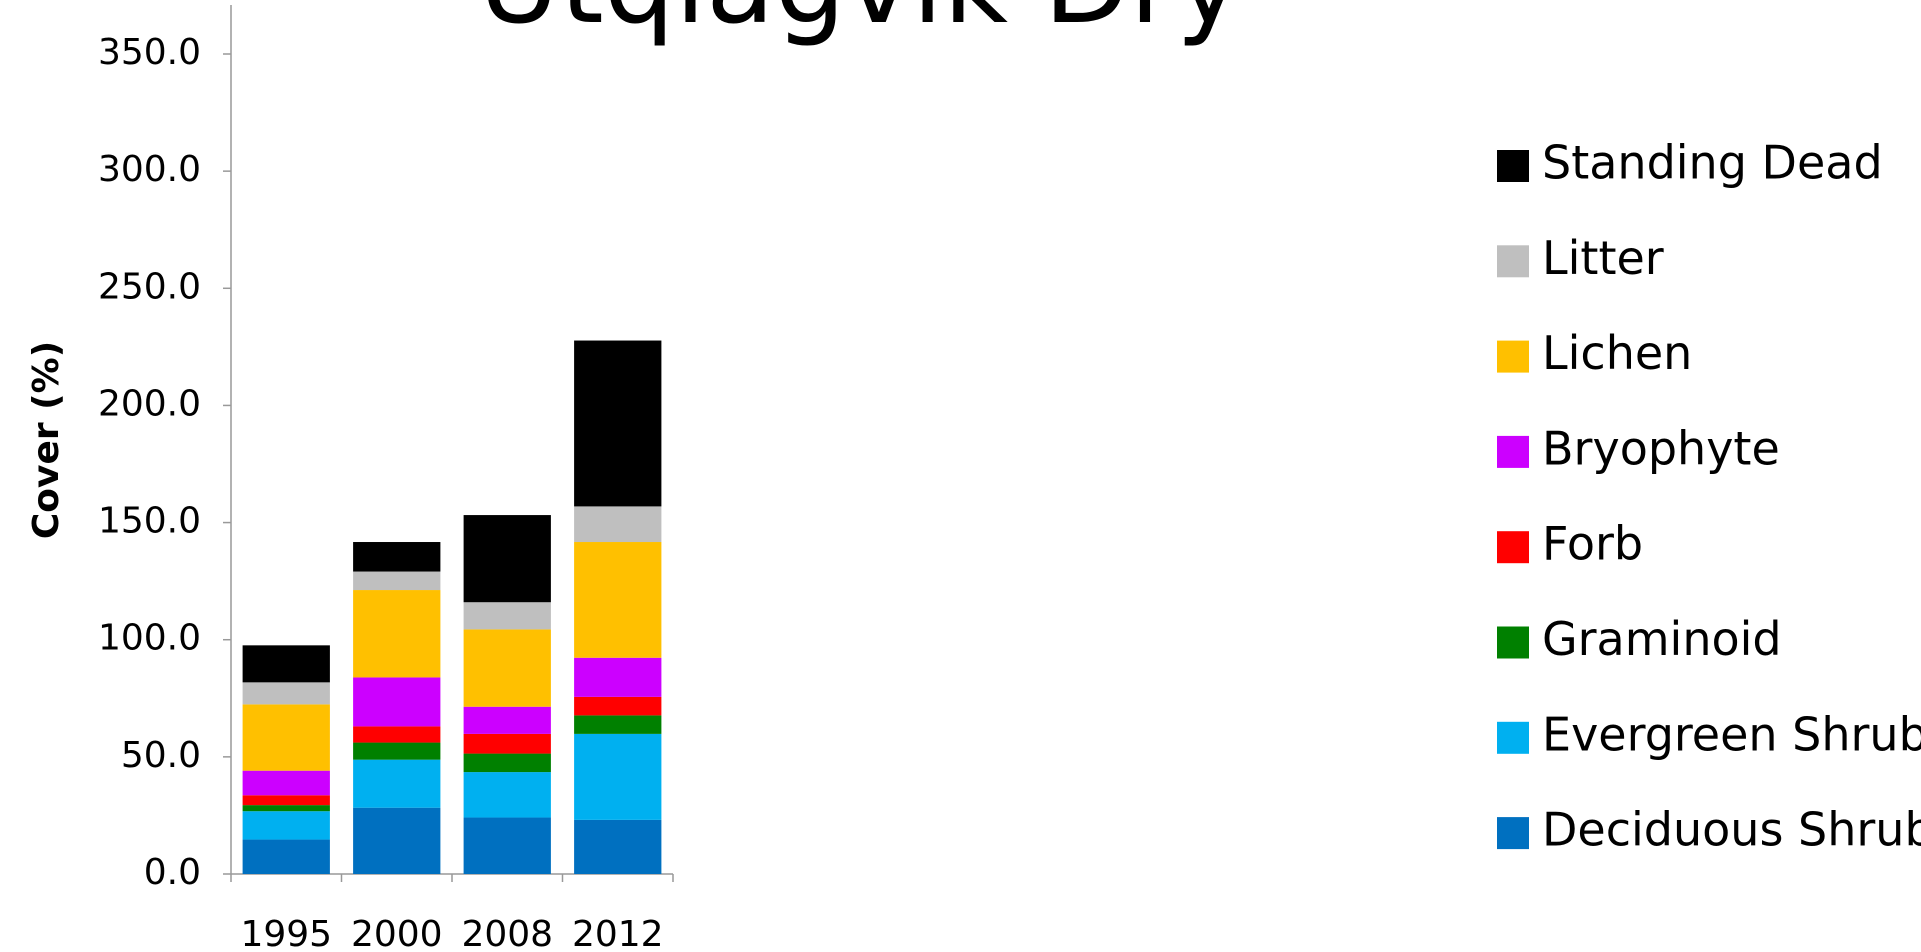 The width and height of the screenshot is (1921, 952). I want to click on x-tick-label: 2008, so click(507, 933).